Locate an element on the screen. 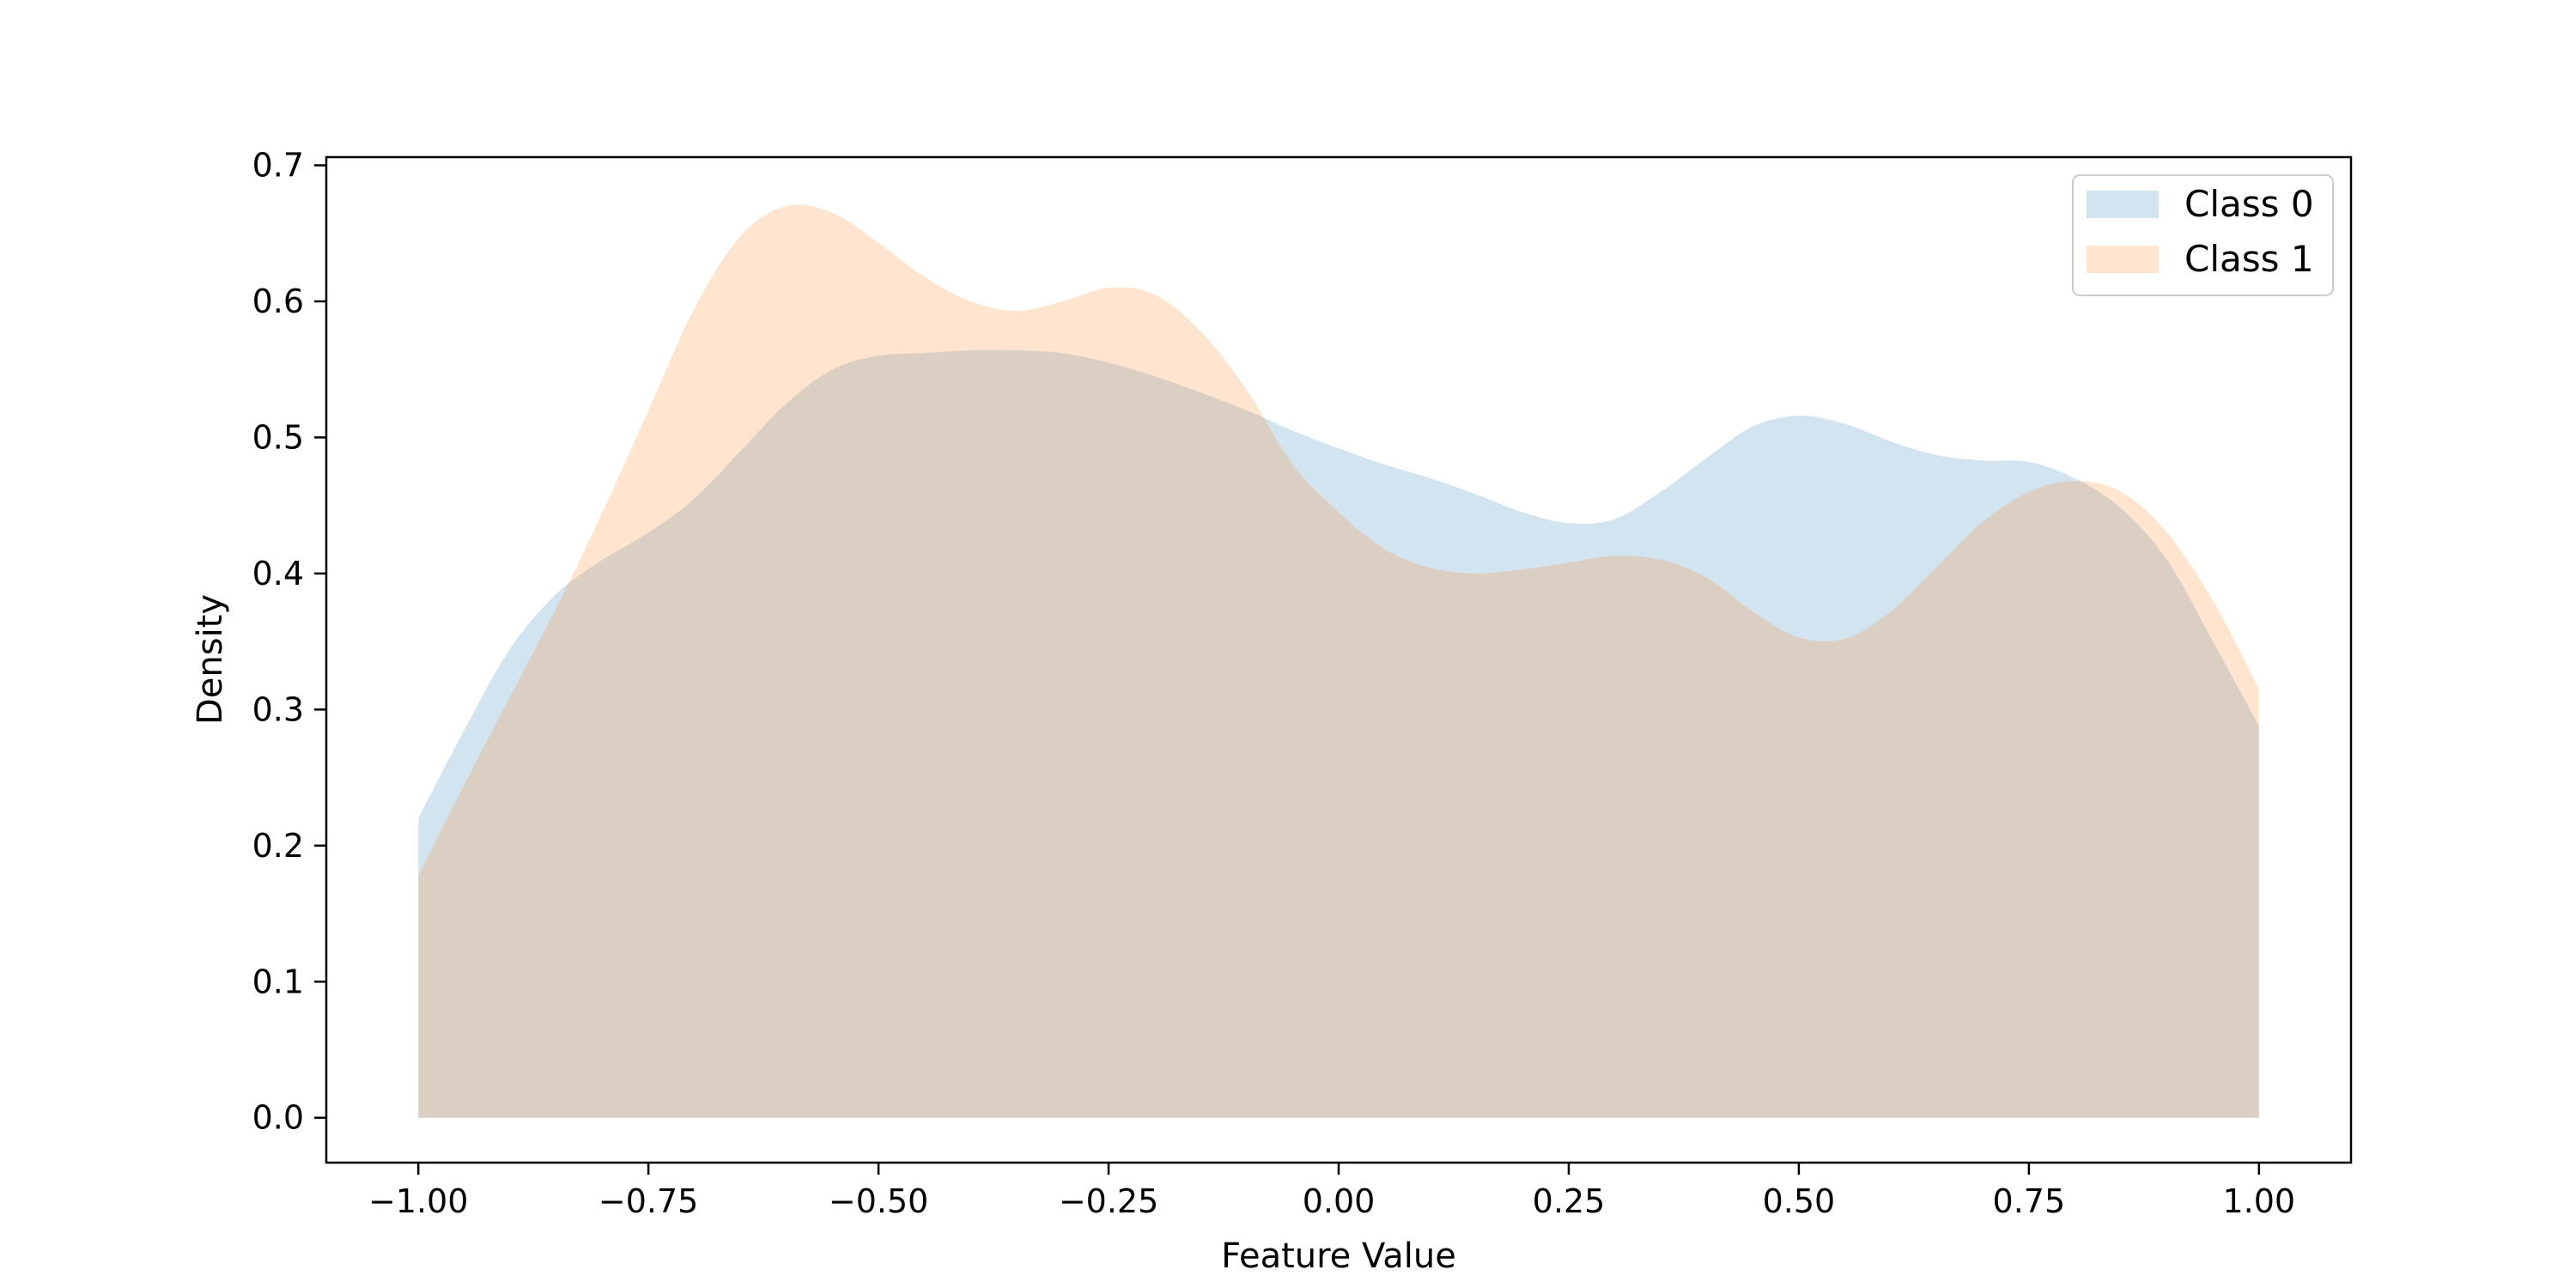  legend: Class 0 Class 1 is located at coordinates (2203, 235).